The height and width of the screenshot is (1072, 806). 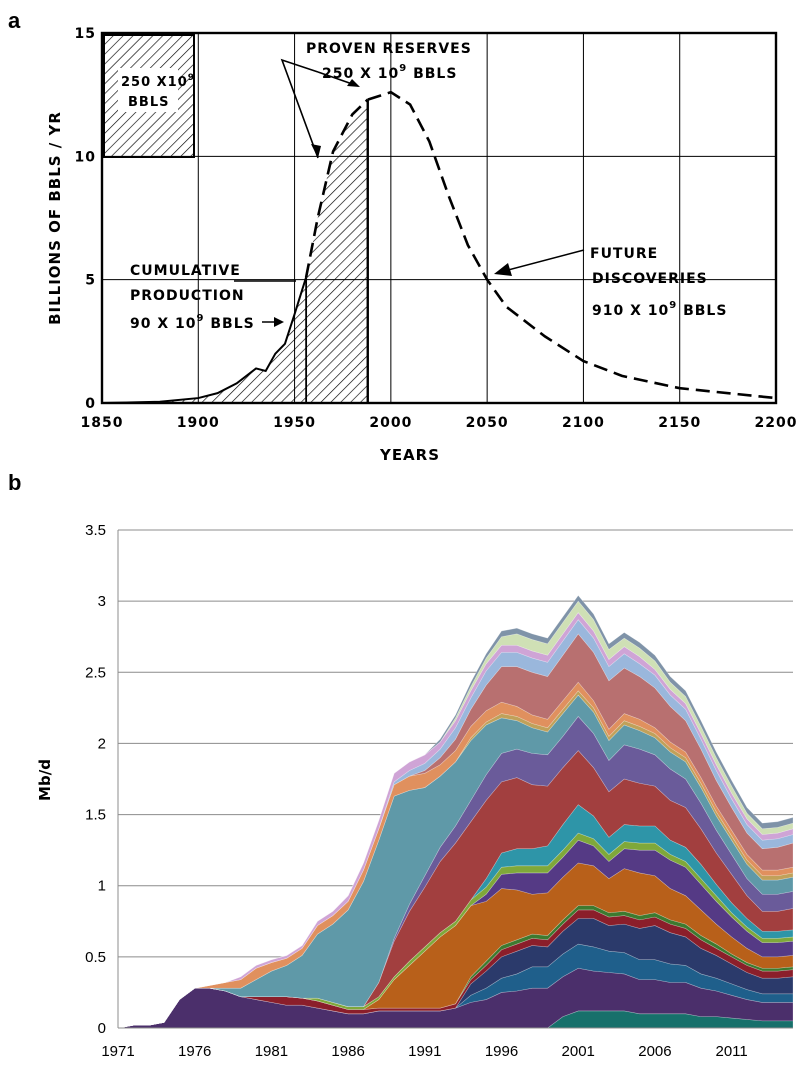 What do you see at coordinates (185, 271) in the screenshot?
I see `annotation-cumulative-title: CUMULATIVE` at bounding box center [185, 271].